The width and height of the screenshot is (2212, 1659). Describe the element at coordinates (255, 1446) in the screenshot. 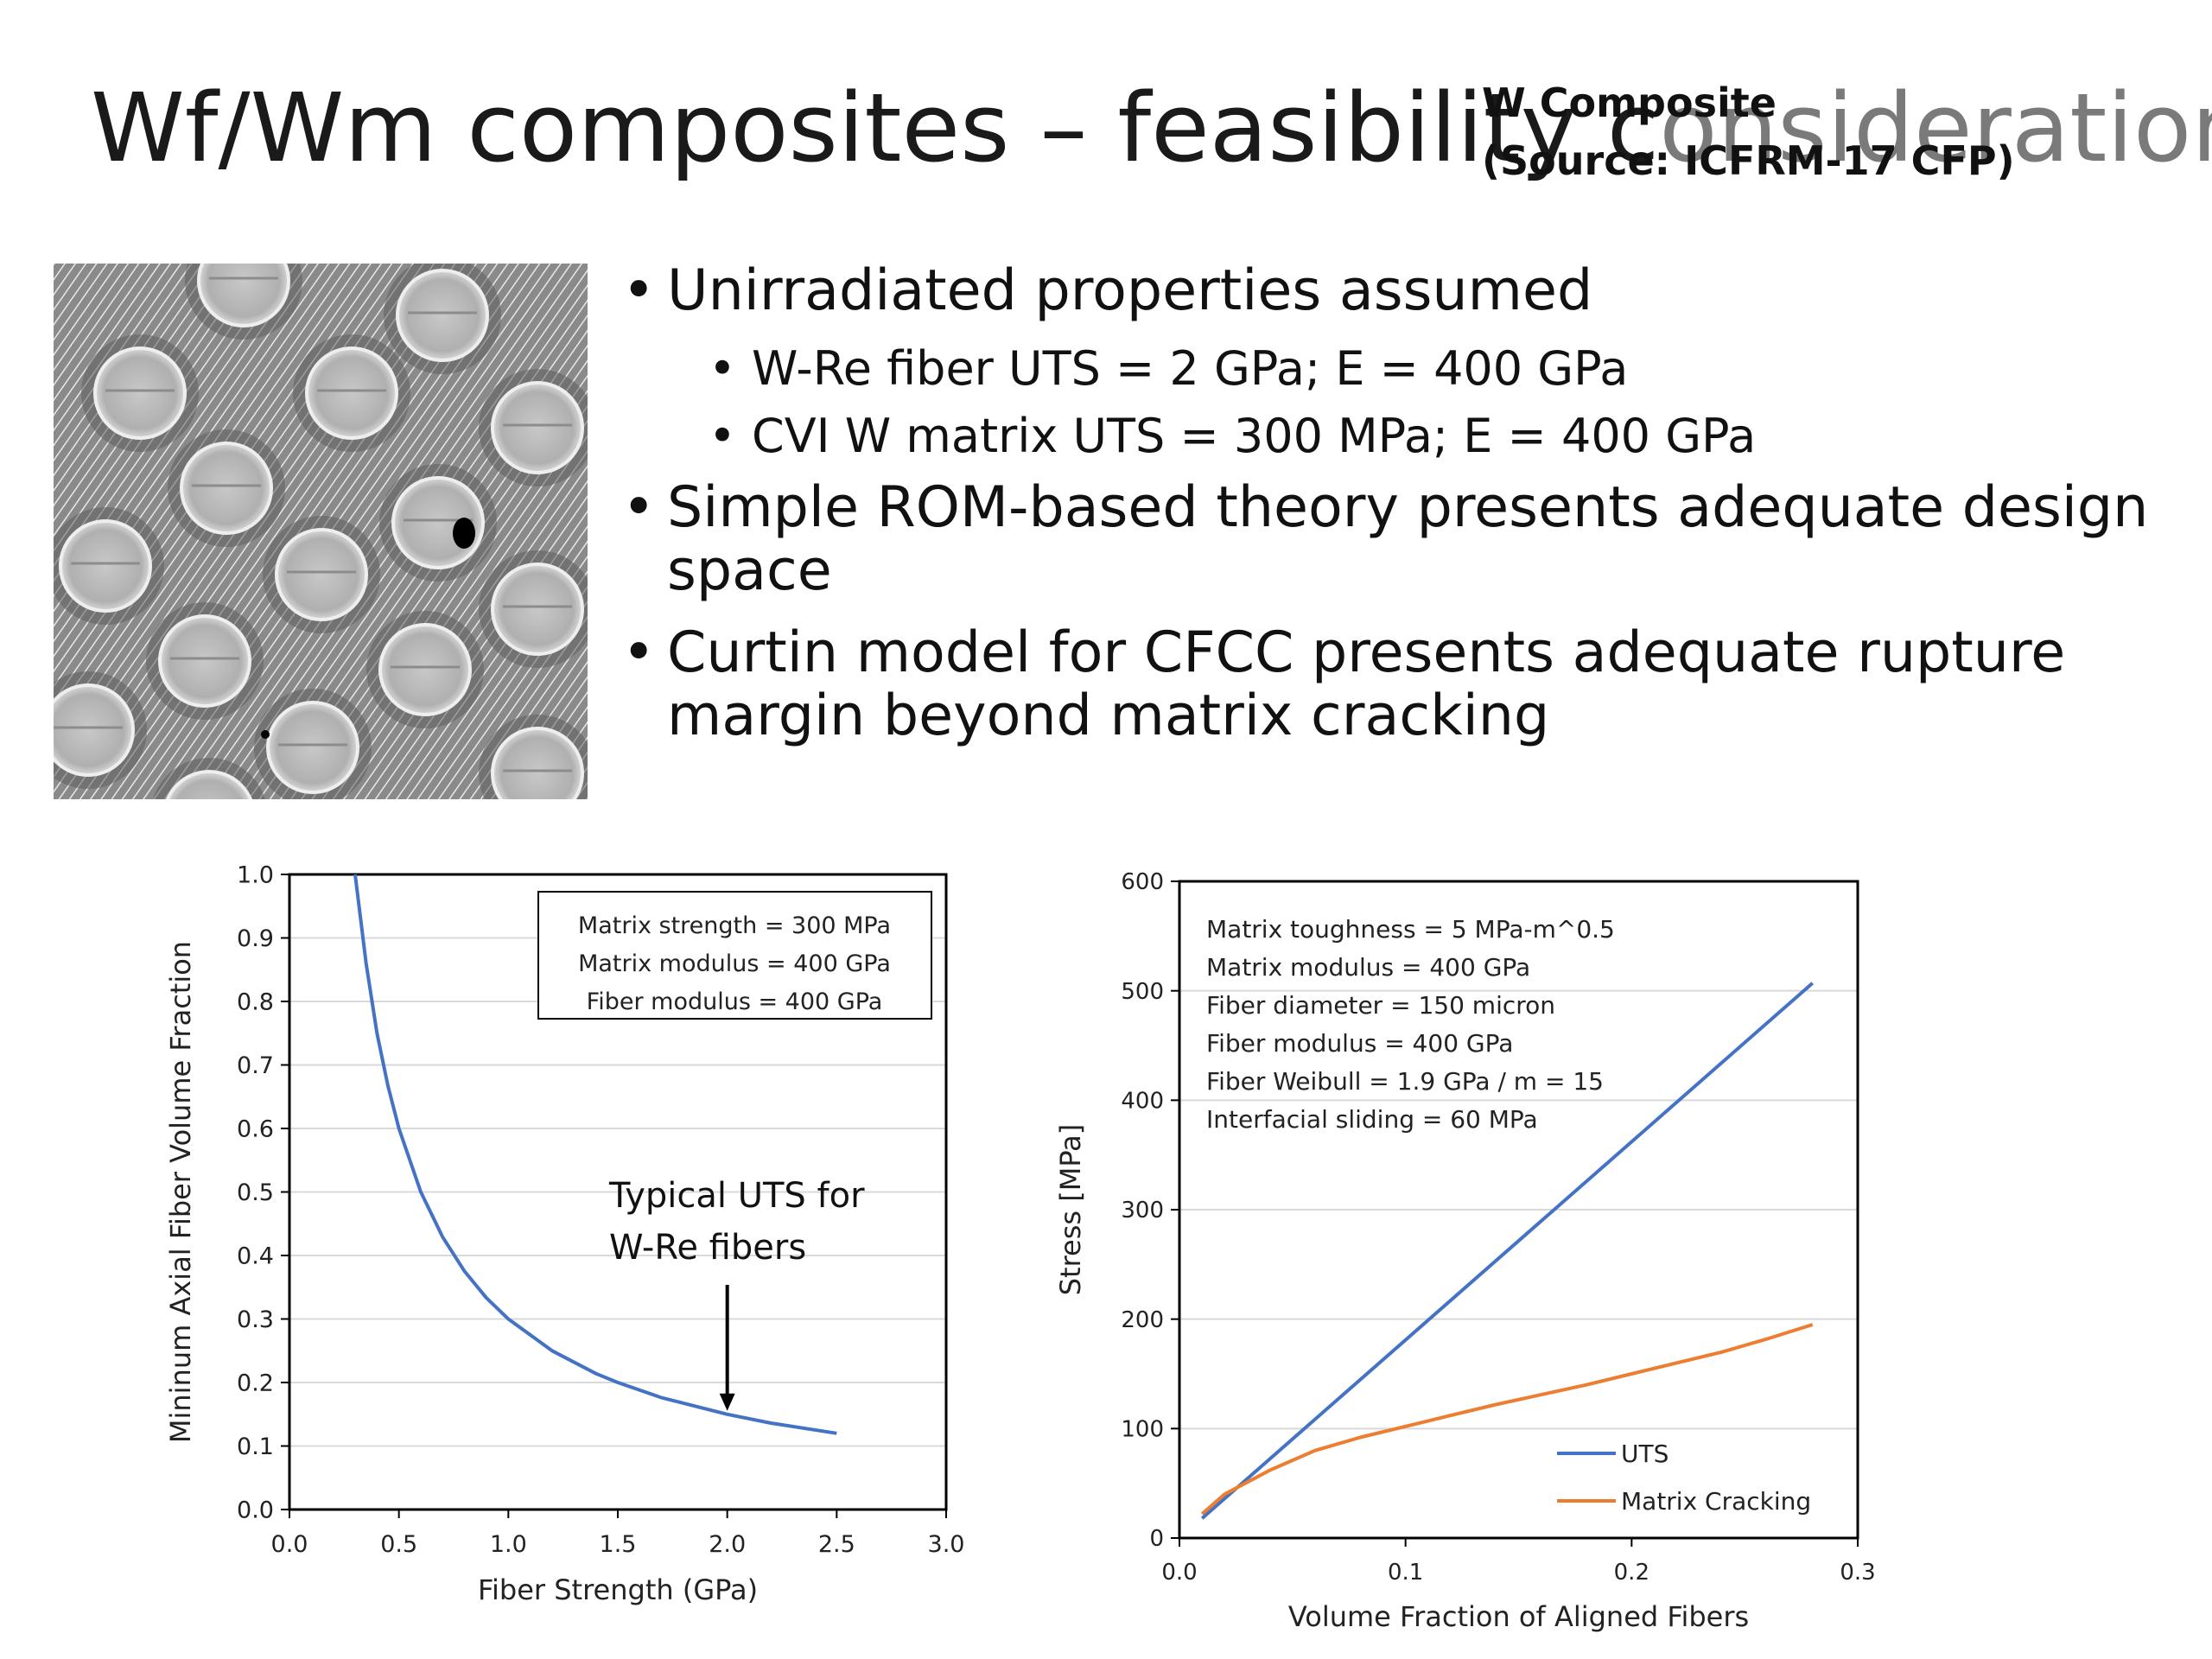

I see `y-tick-label: 0.1` at that location.